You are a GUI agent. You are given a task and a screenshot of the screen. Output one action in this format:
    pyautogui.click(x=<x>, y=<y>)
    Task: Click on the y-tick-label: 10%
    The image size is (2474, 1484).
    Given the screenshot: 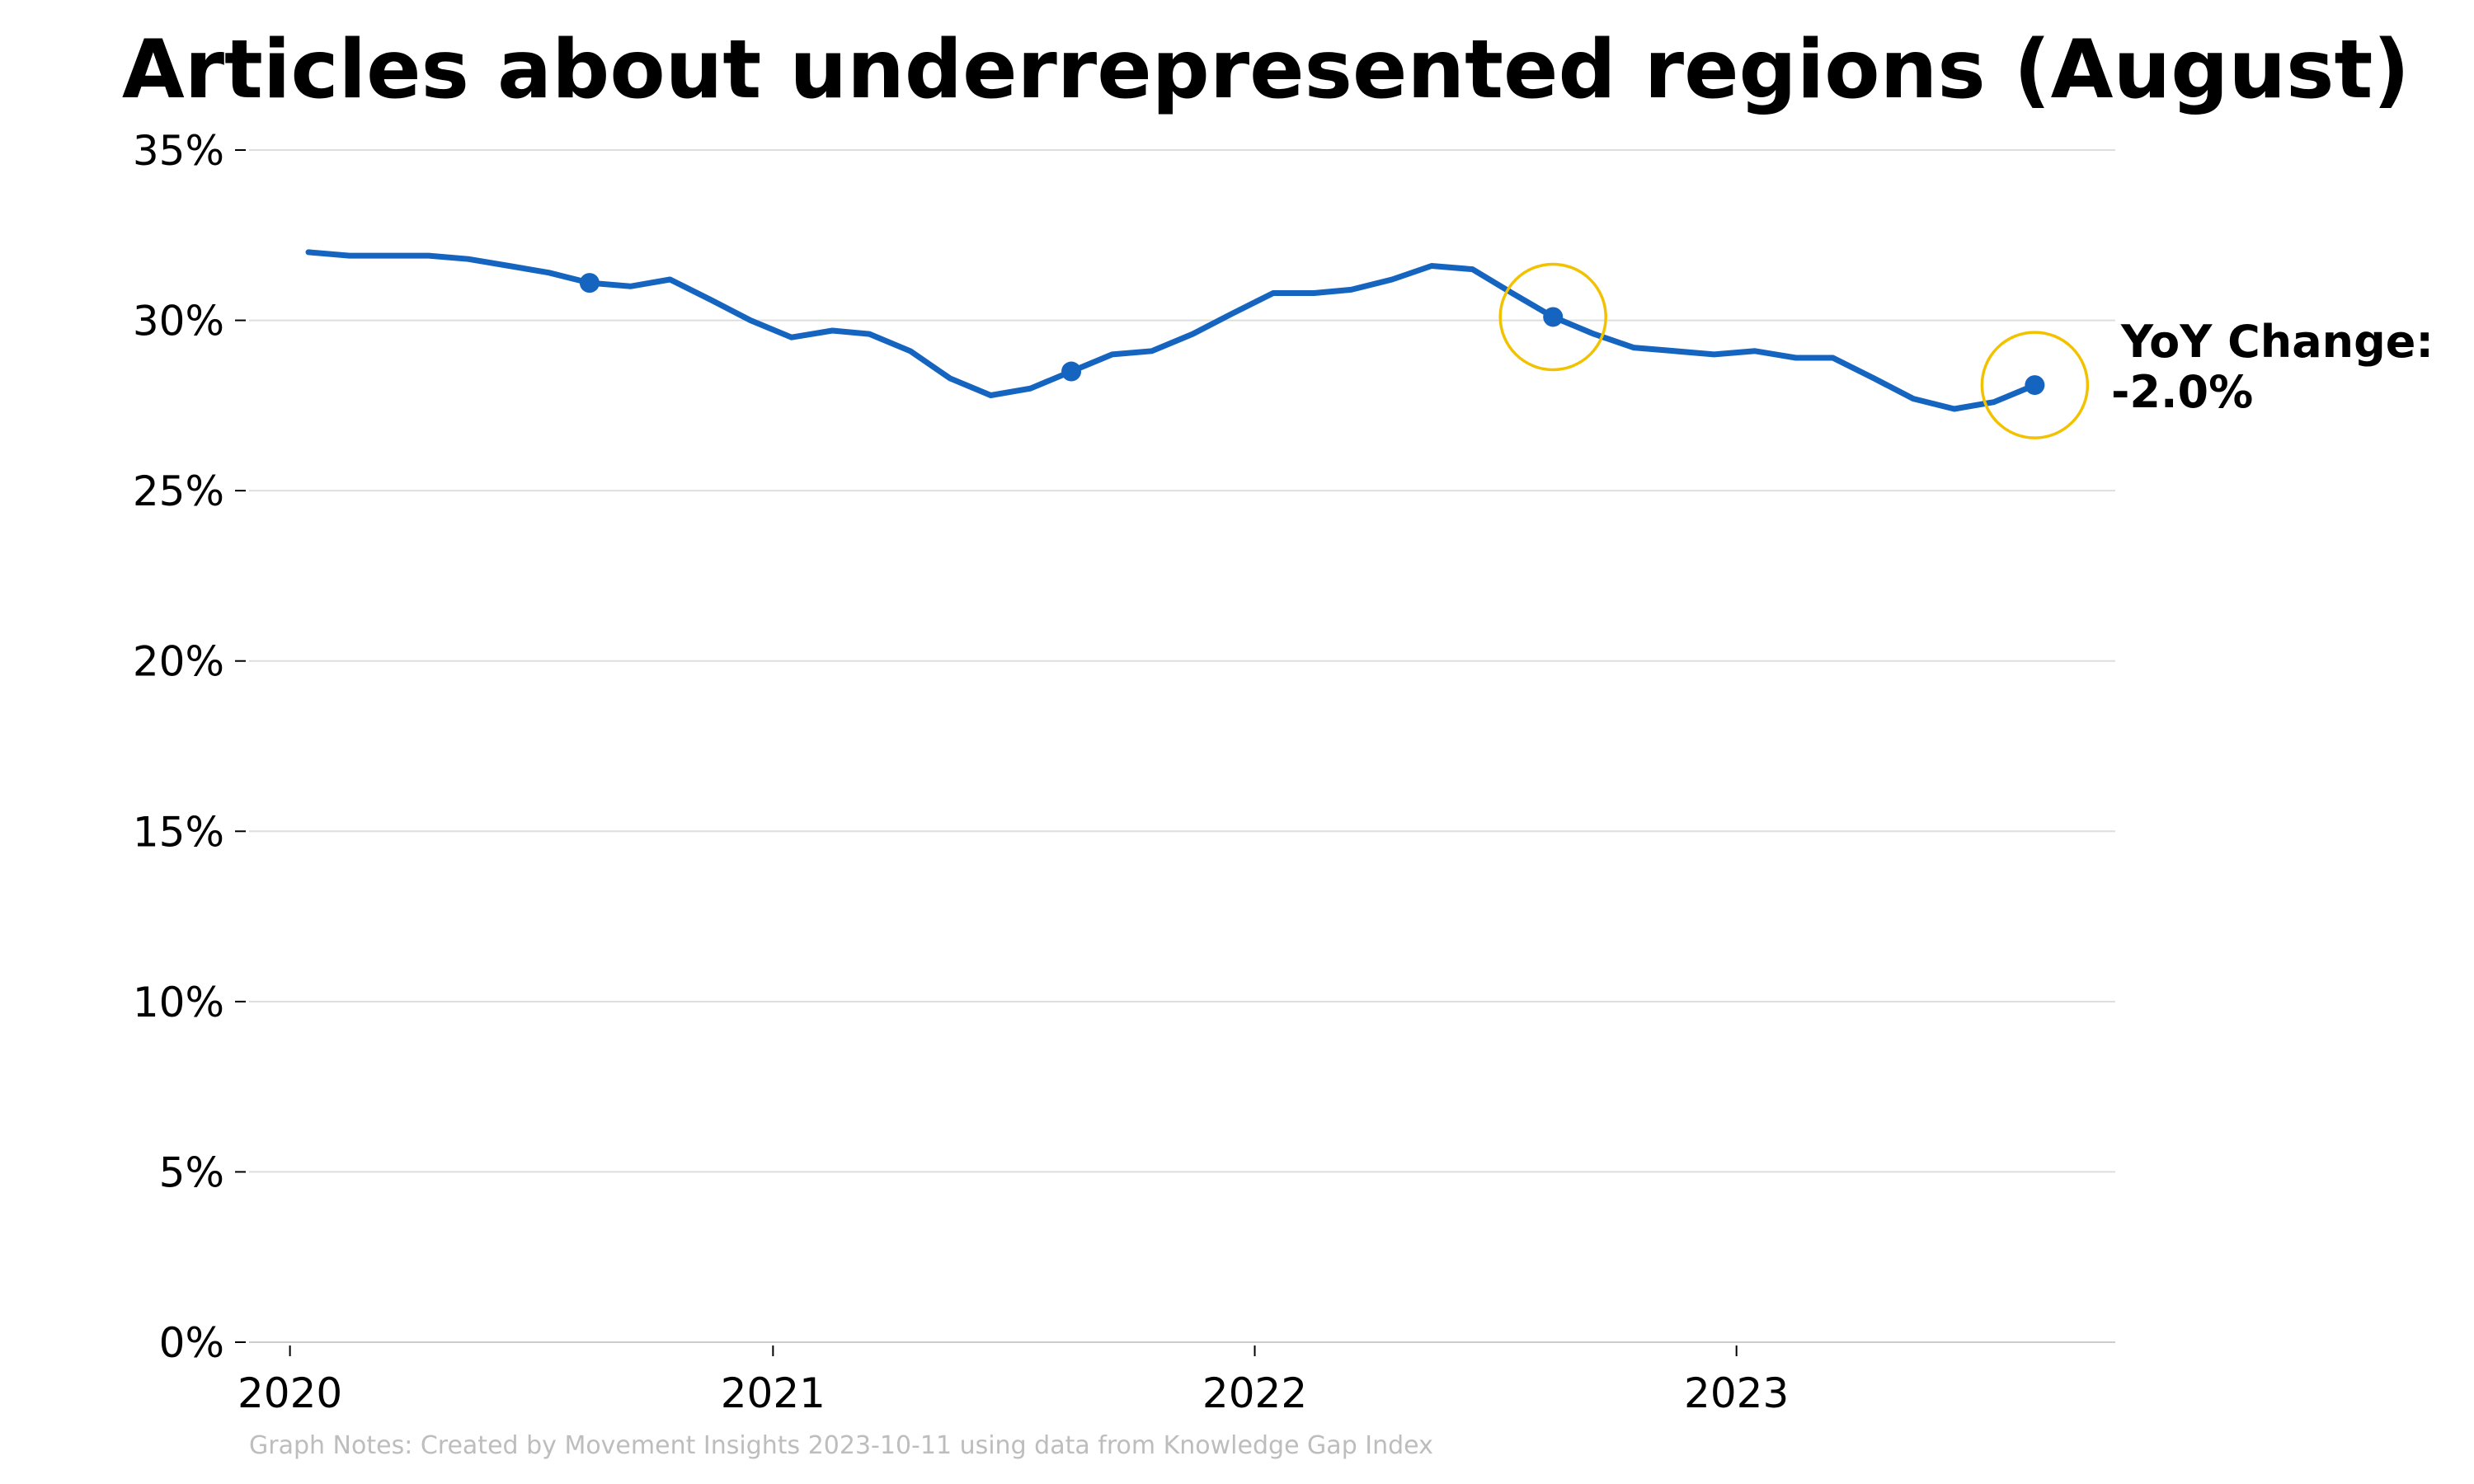 What is the action you would take?
    pyautogui.click(x=178, y=1002)
    